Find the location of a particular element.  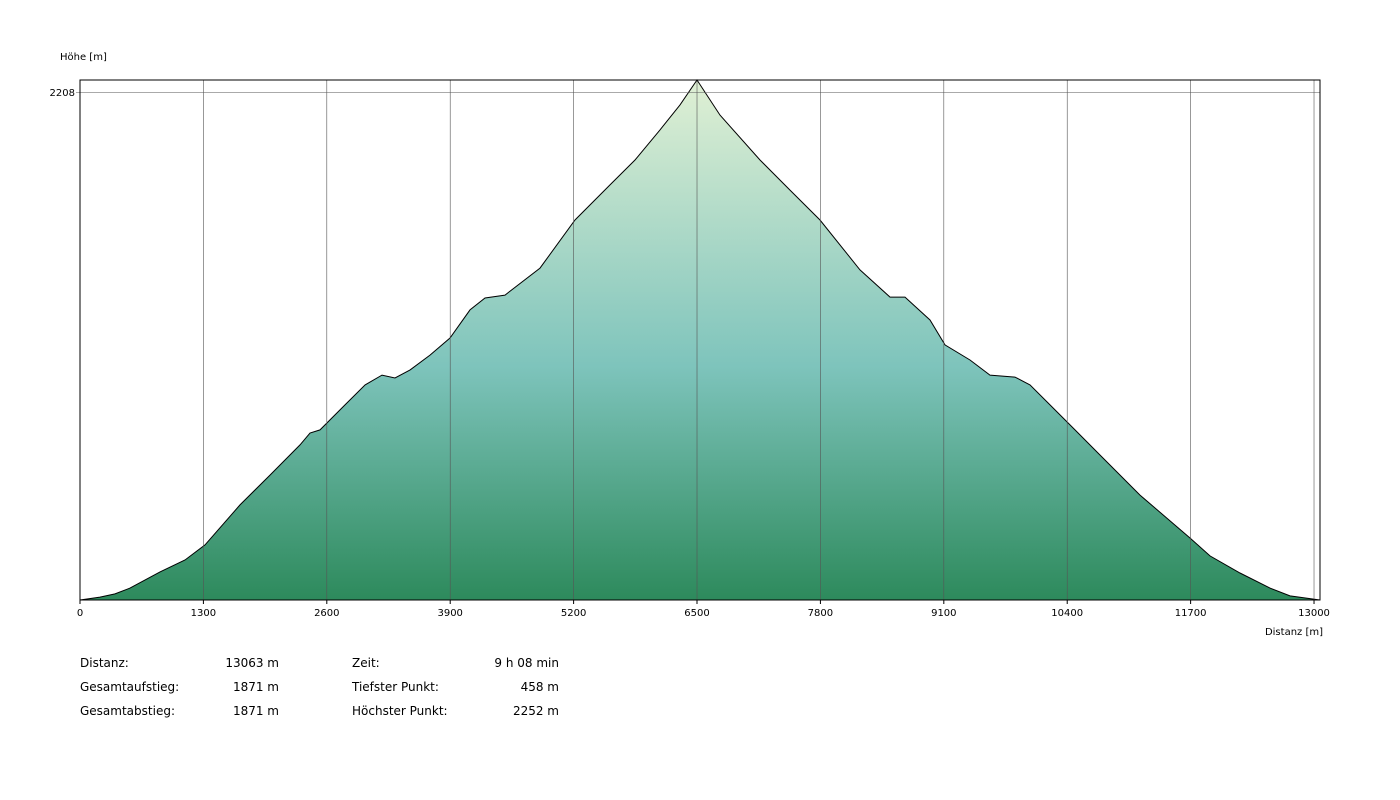

x-tick-label: 7800 is located at coordinates (820, 613).